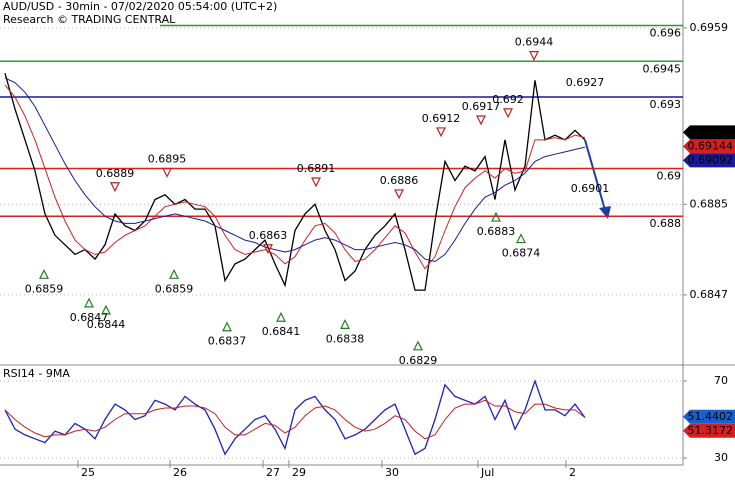 This screenshot has height=480, width=735. Describe the element at coordinates (180, 472) in the screenshot. I see `x-tick-label: 26` at that location.